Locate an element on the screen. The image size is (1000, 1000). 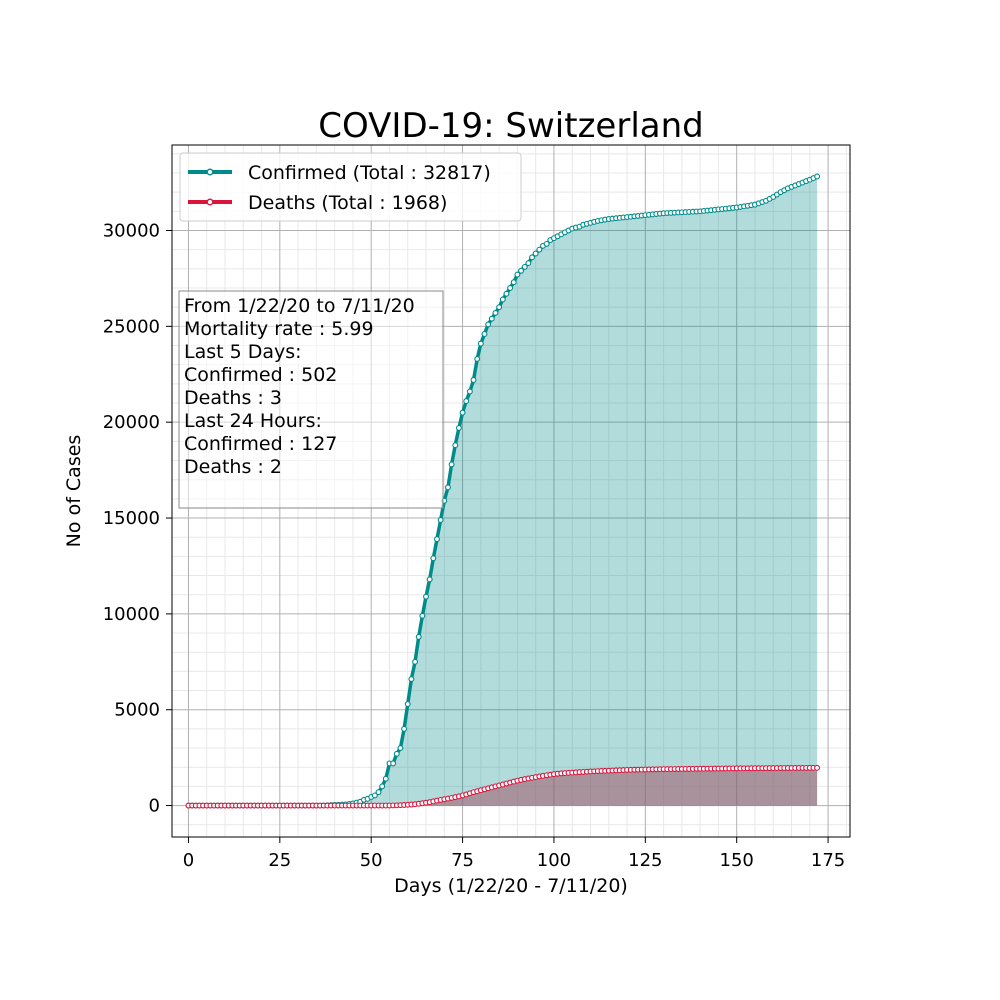
legend-label-confirmed: Confirmed (Total : 32817) is located at coordinates (369, 173).